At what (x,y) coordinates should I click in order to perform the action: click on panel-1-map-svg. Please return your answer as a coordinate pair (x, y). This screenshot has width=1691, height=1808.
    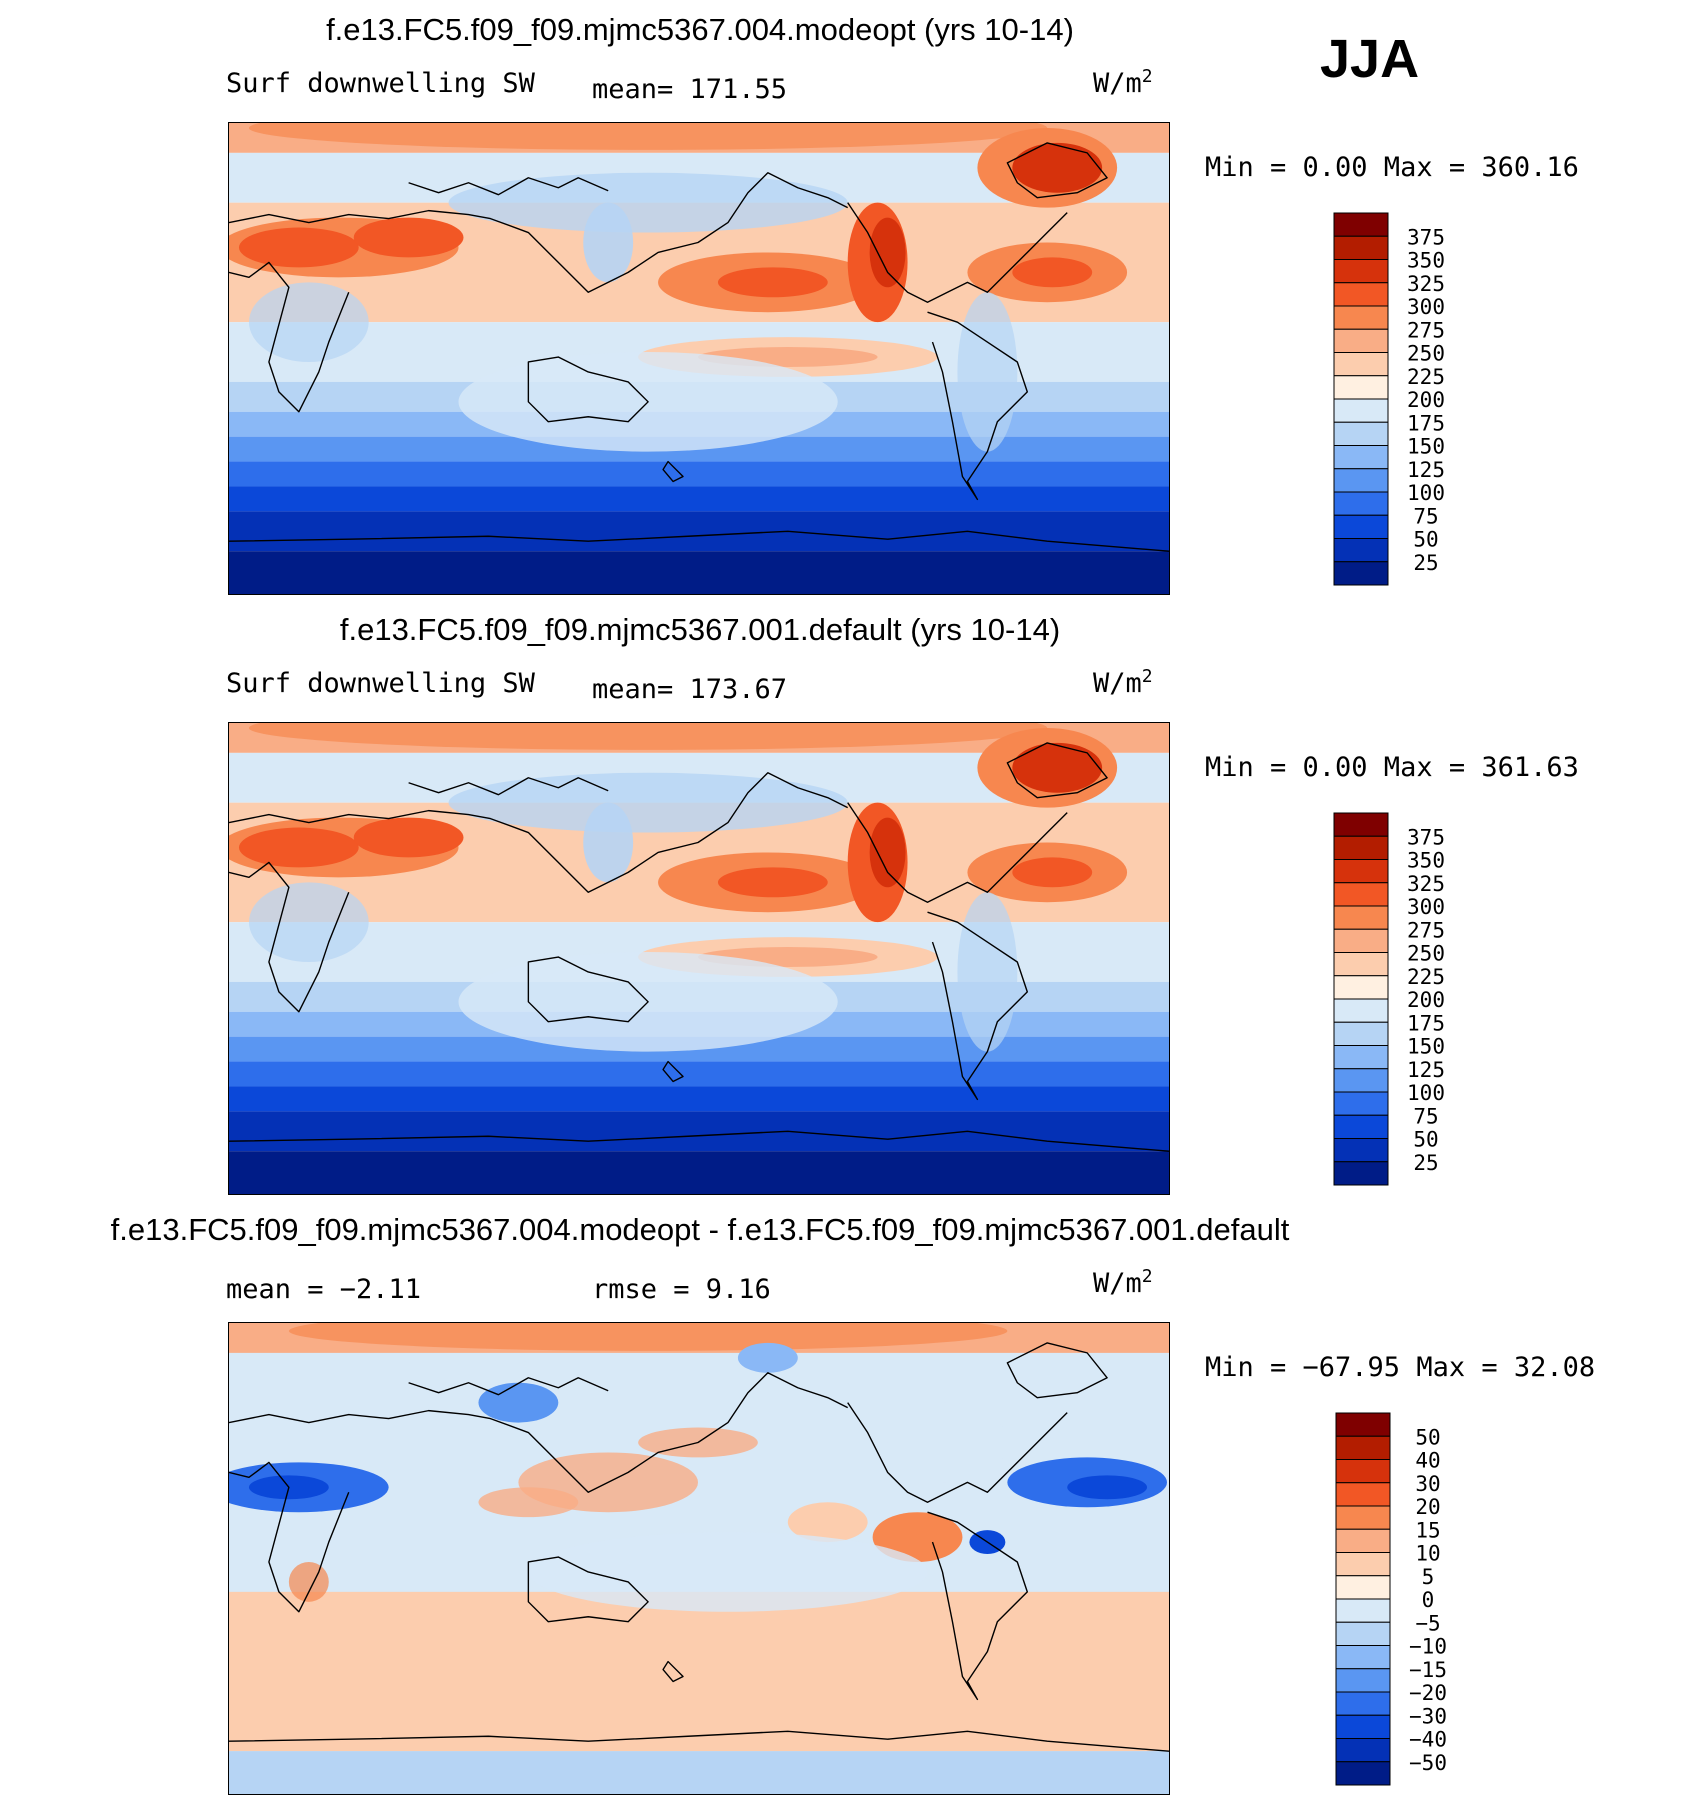
    Looking at the image, I should click on (699, 358).